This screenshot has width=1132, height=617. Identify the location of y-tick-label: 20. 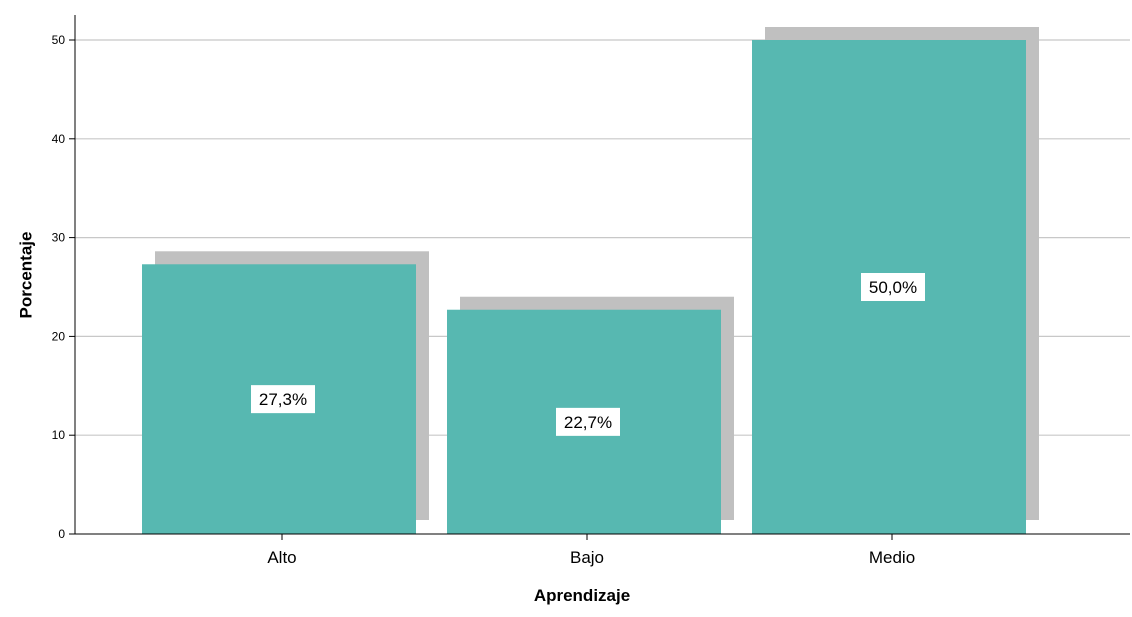
(59, 336).